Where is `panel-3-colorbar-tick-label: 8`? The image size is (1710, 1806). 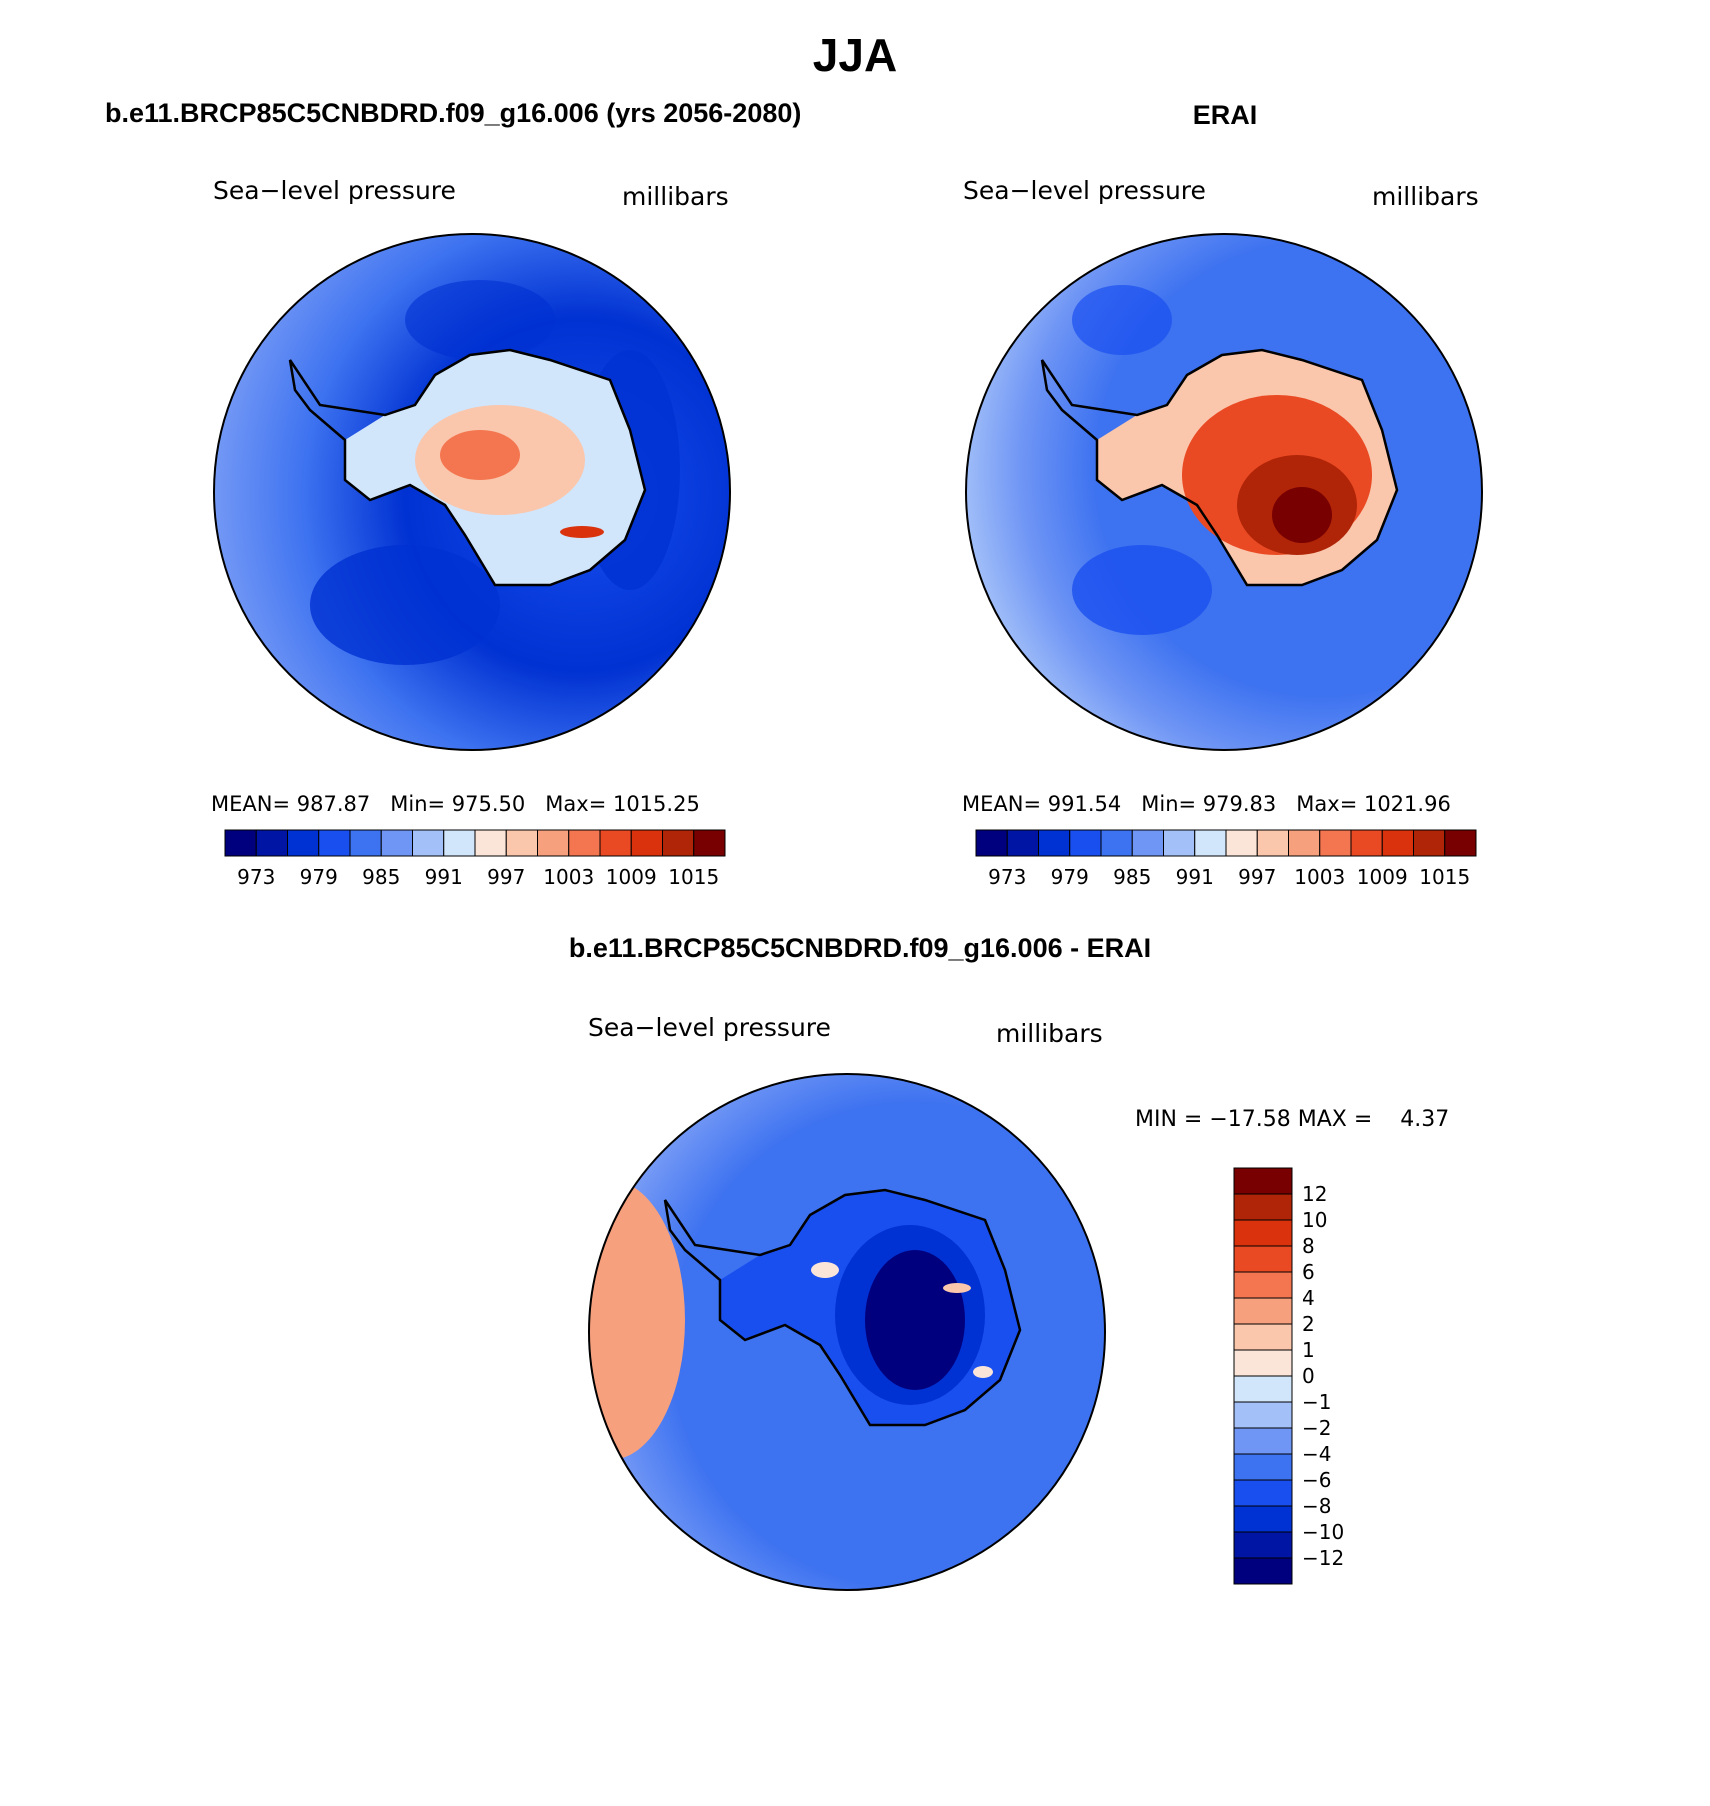
panel-3-colorbar-tick-label: 8 is located at coordinates (1308, 1246).